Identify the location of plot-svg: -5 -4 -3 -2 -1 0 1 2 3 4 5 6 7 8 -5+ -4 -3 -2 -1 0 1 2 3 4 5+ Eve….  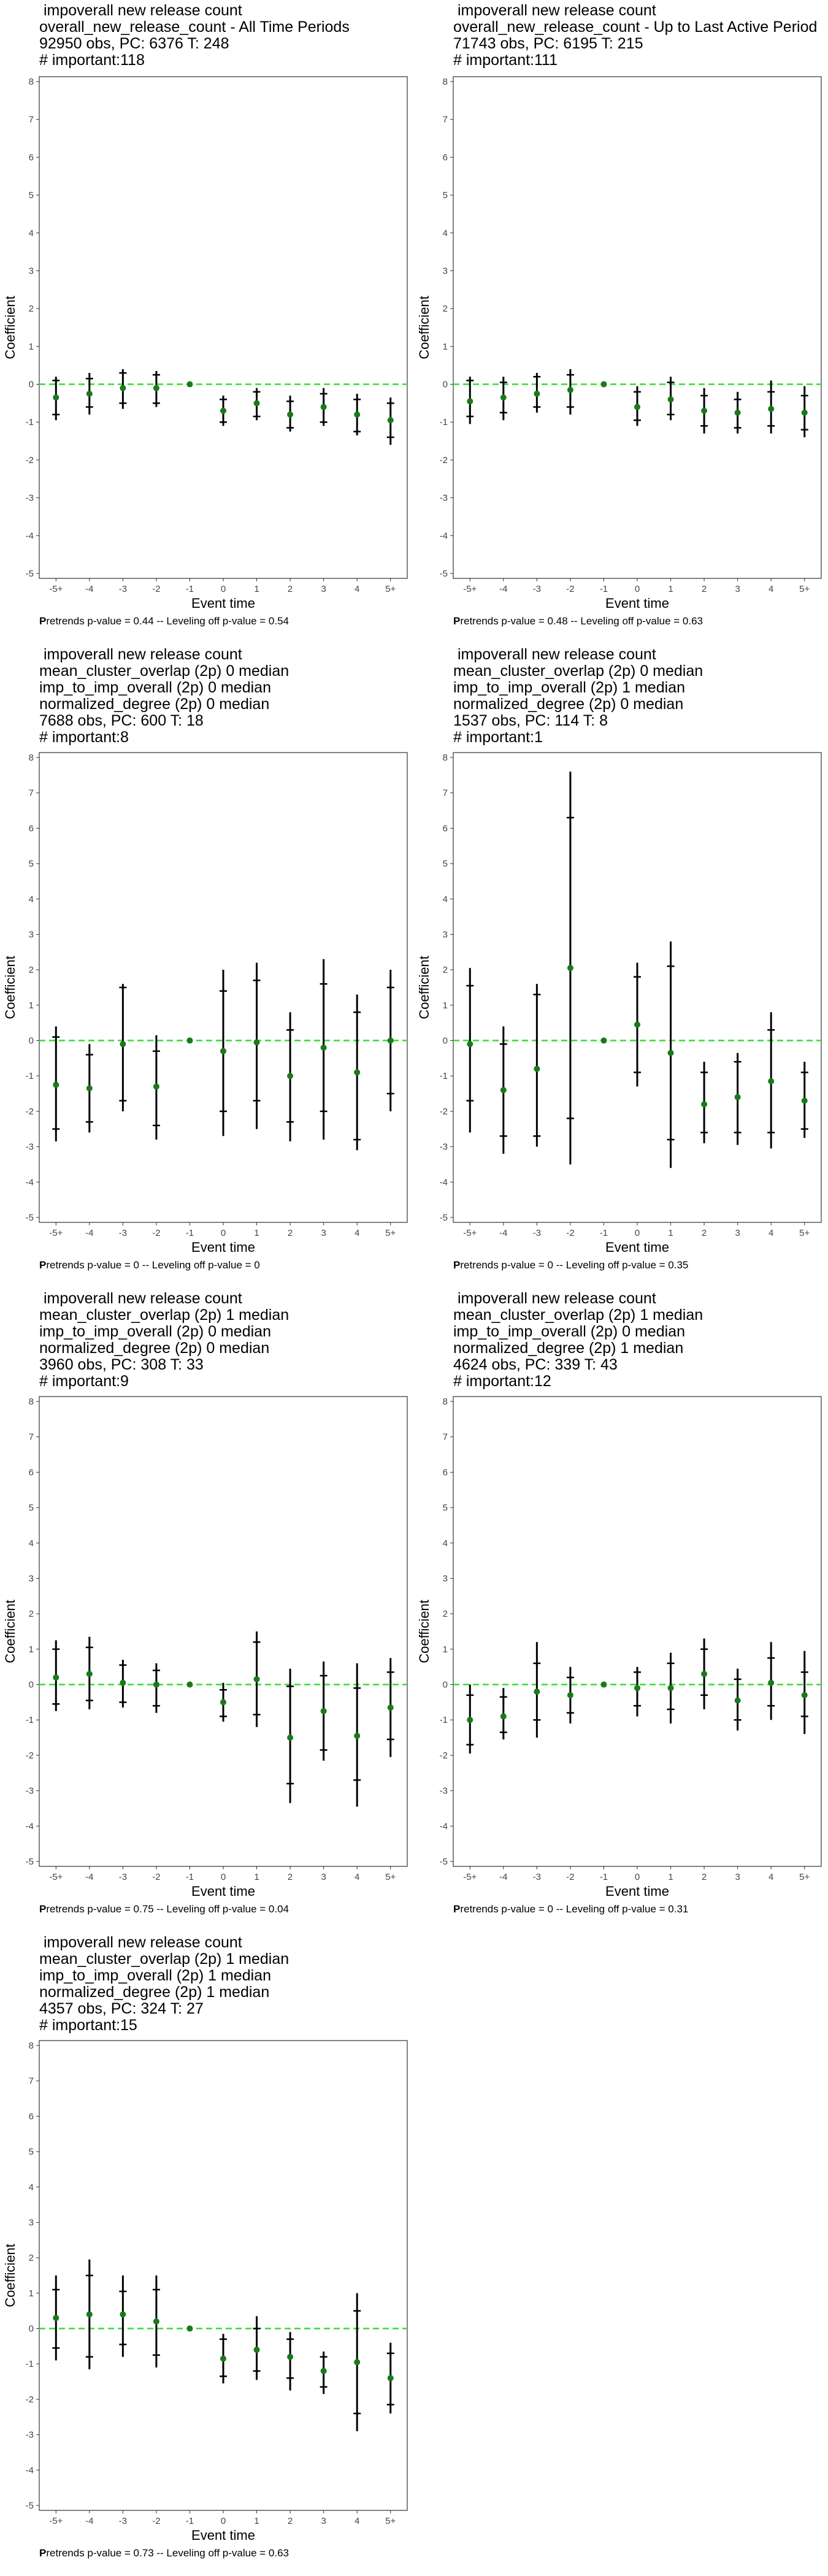
(205, 343).